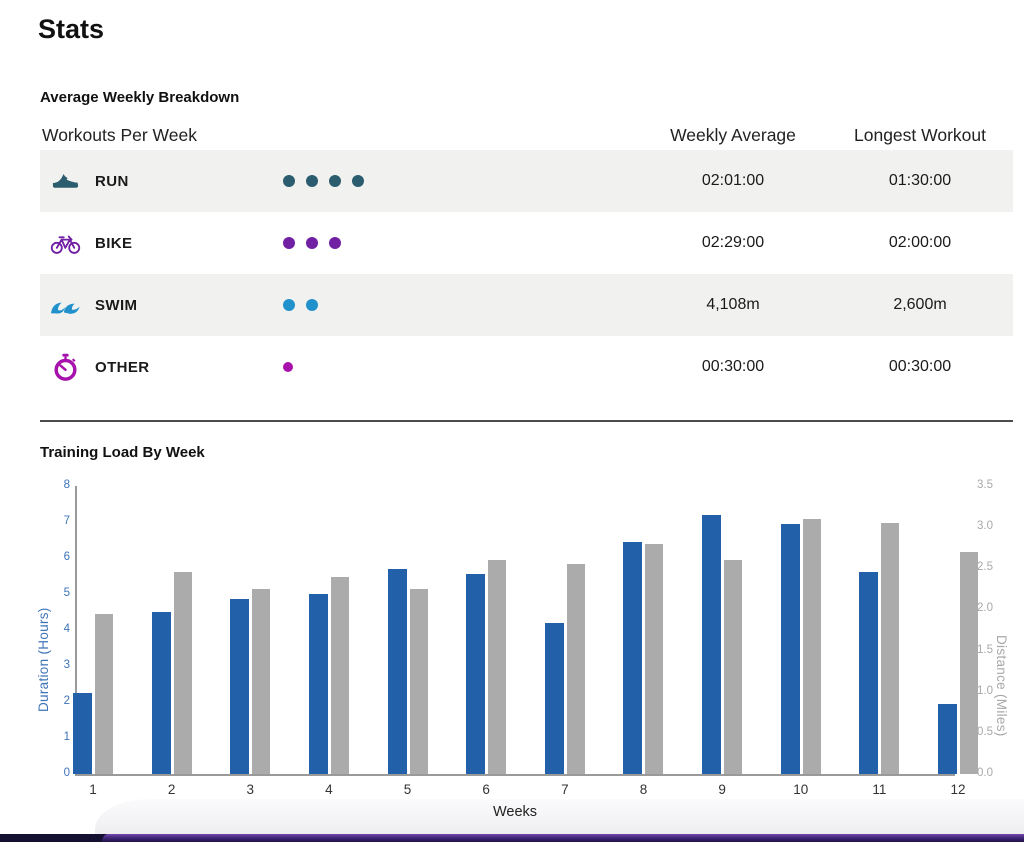 The height and width of the screenshot is (842, 1024). I want to click on workout-type-label: SWIM, so click(116, 305).